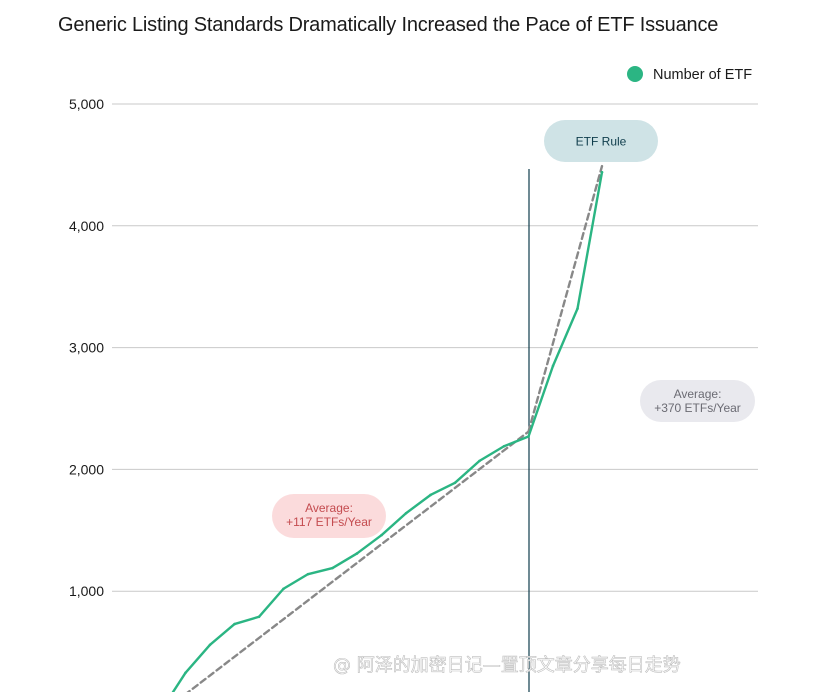 This screenshot has height=692, width=822. What do you see at coordinates (86, 591) in the screenshot?
I see `y-tick-label: 1,000` at bounding box center [86, 591].